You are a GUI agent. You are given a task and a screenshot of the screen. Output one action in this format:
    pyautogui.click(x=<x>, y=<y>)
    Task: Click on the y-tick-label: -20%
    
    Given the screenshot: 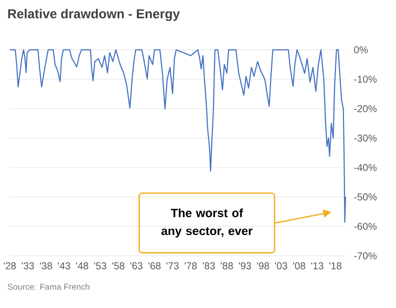 What is the action you would take?
    pyautogui.click(x=365, y=108)
    